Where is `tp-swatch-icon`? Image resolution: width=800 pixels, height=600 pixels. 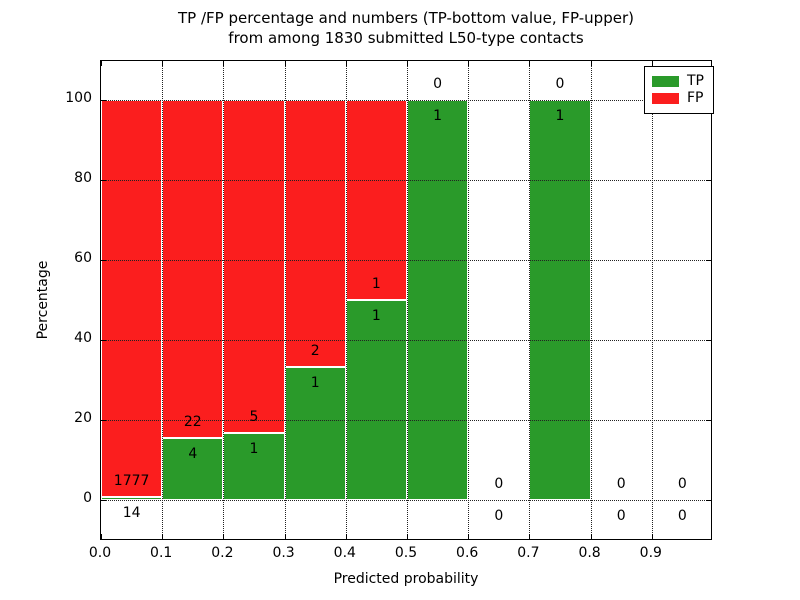
tp-swatch-icon is located at coordinates (665, 81).